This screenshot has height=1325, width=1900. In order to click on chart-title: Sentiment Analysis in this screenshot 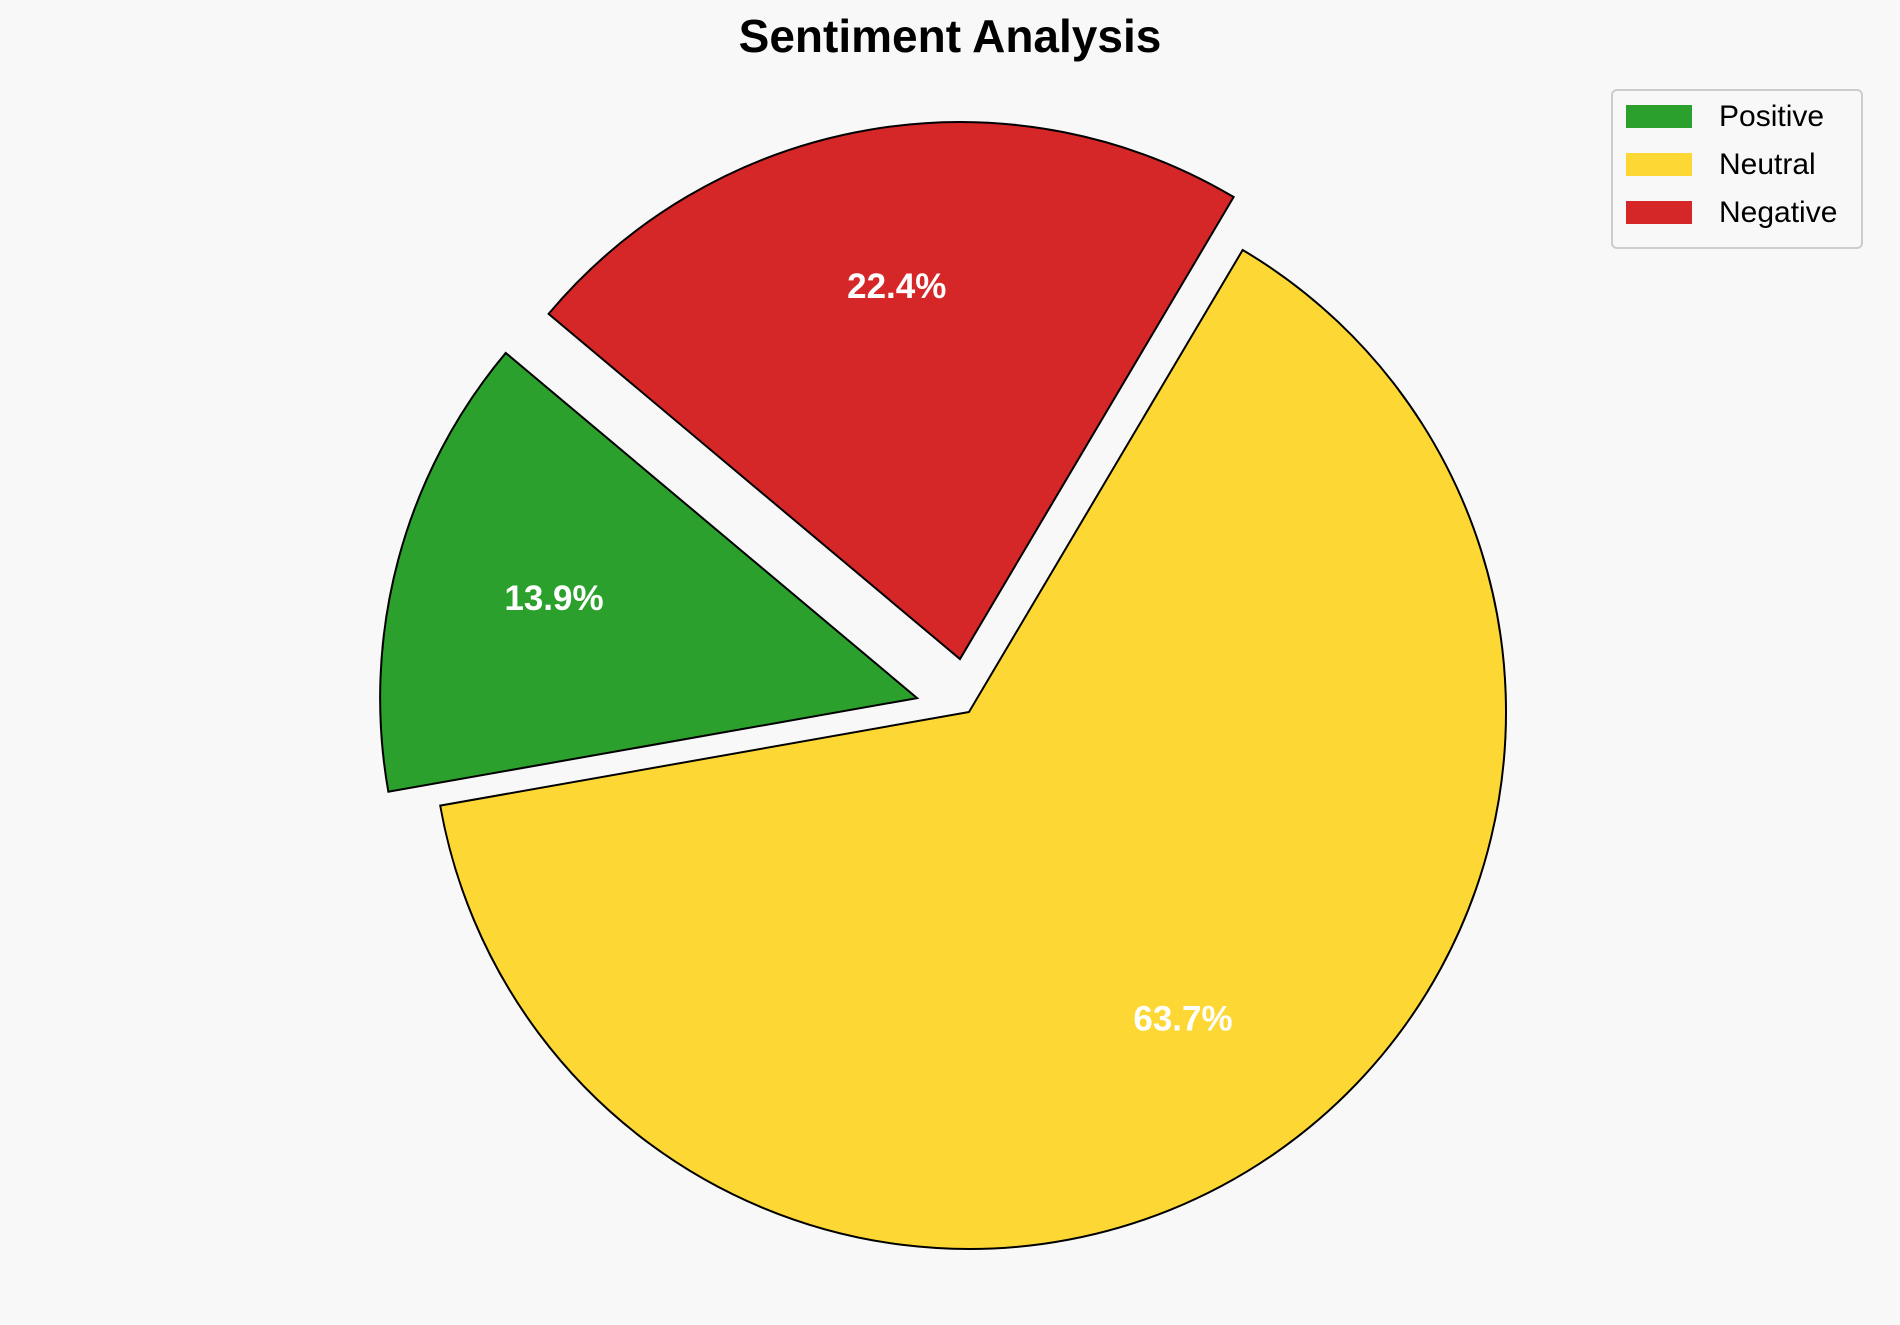, I will do `click(950, 36)`.